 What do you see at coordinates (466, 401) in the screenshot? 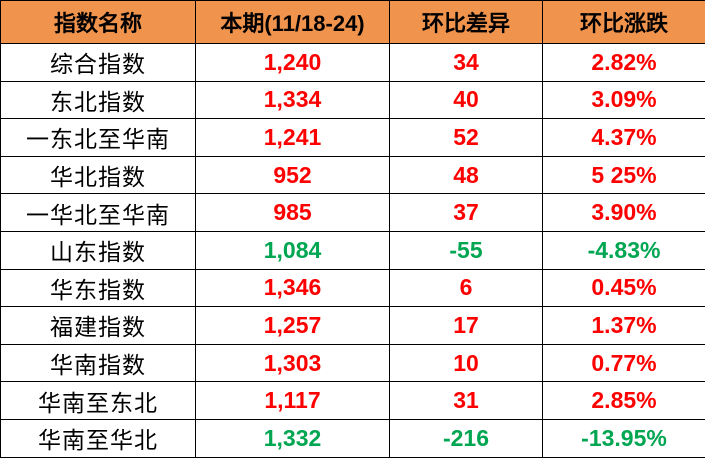
I see `cell-period-diff: 31` at bounding box center [466, 401].